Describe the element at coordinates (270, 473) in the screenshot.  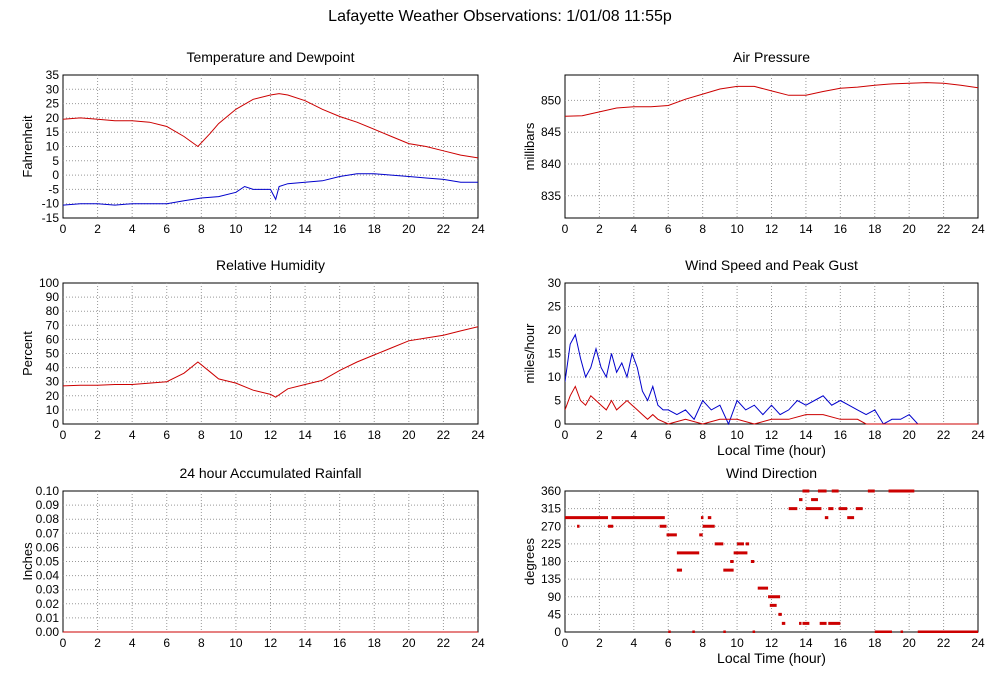
I see `24-hour-accumulated-rainfall-title: 24 hour Accumulated Rainfall` at that location.